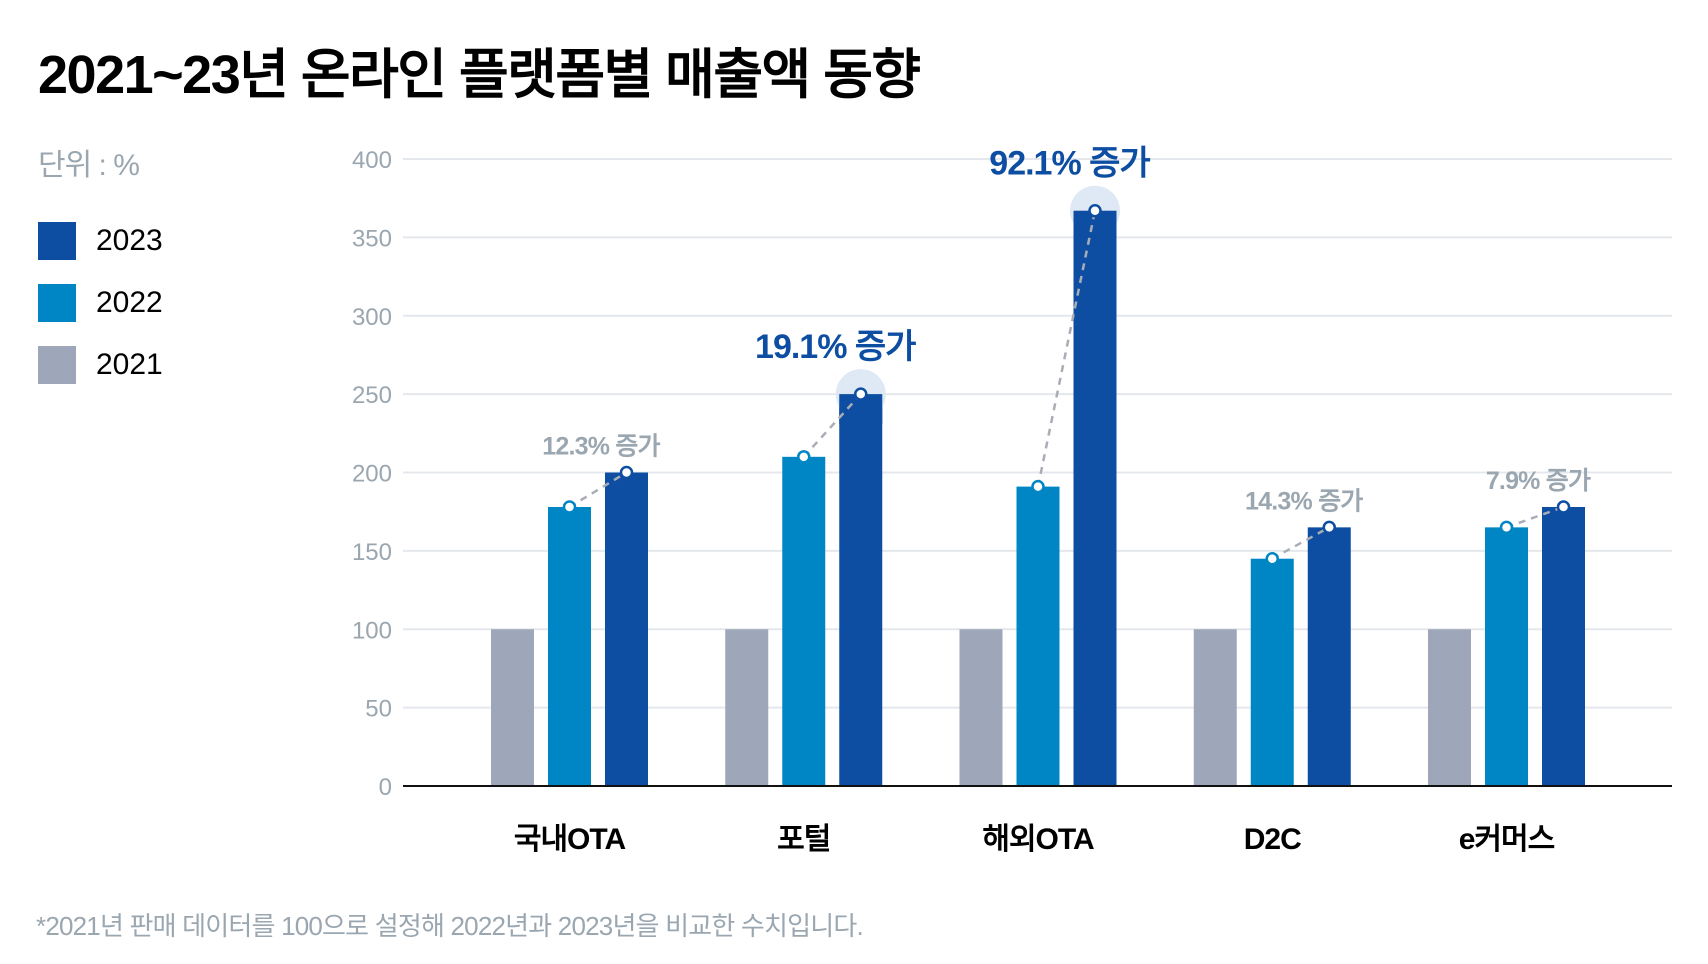 The height and width of the screenshot is (964, 1708). What do you see at coordinates (129, 364) in the screenshot?
I see `legend-label-2021: 2021` at bounding box center [129, 364].